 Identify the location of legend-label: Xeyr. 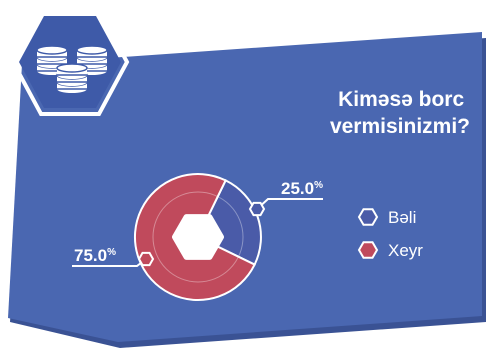
(405, 250).